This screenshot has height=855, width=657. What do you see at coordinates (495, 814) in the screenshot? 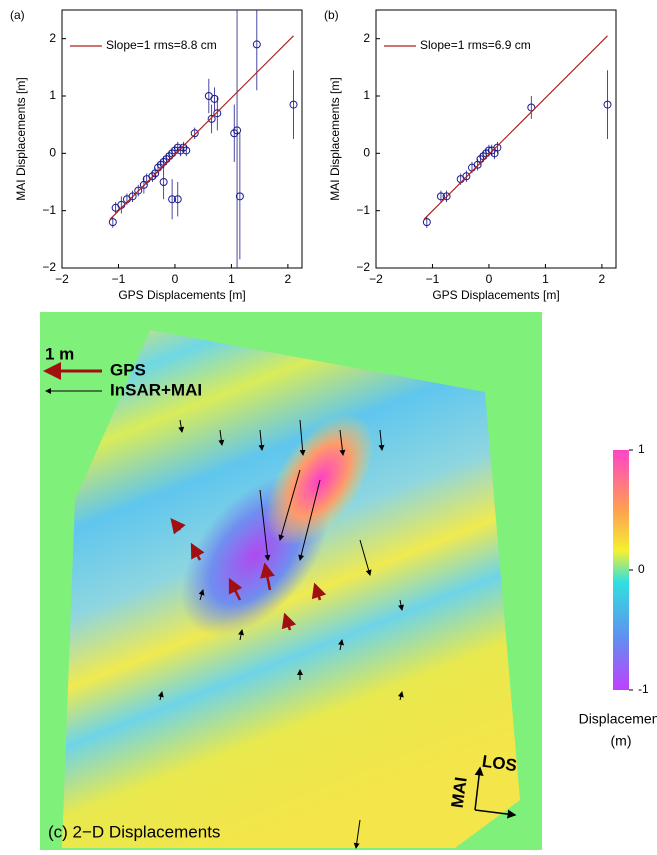
I see `los-direction` at bounding box center [495, 814].